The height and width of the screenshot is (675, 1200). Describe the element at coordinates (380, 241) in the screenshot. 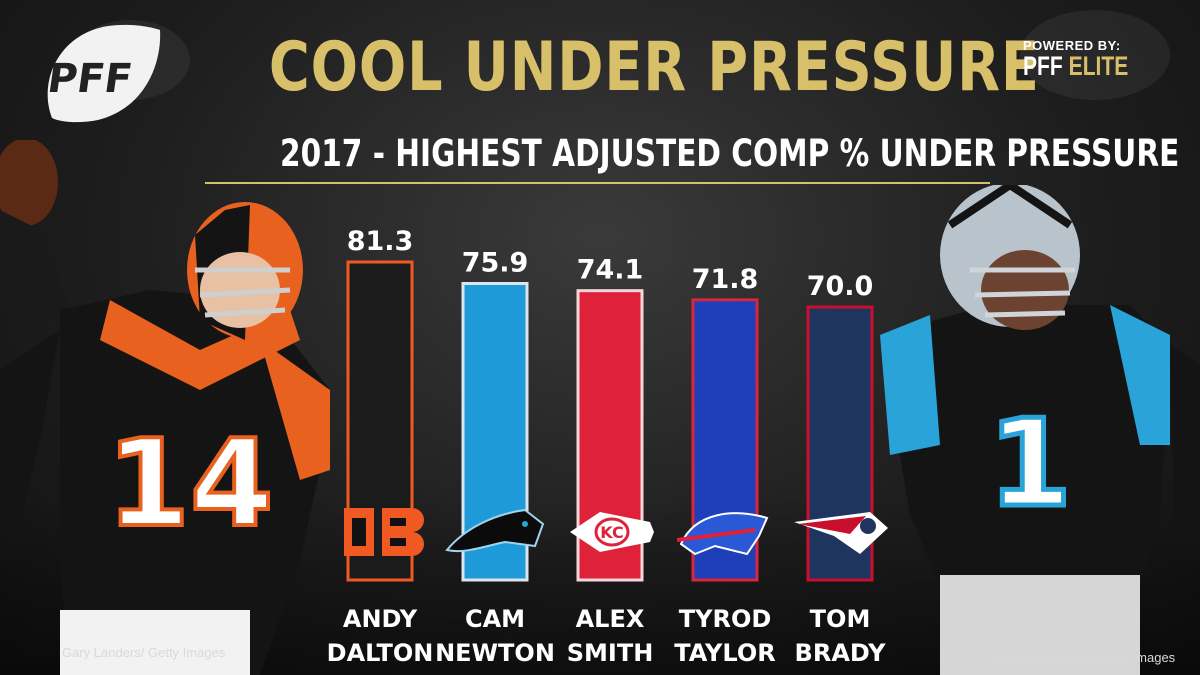

I see `bar-value-label: 81.3` at that location.